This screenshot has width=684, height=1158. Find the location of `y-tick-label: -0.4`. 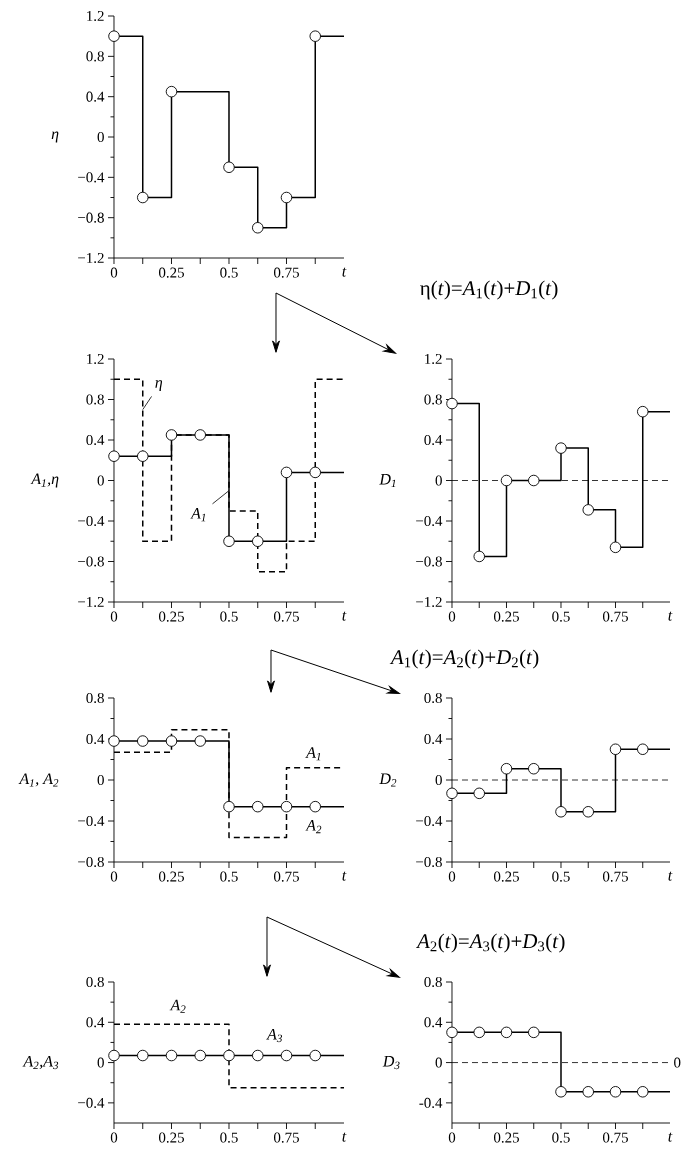

y-tick-label: -0.4 is located at coordinates (431, 1102).